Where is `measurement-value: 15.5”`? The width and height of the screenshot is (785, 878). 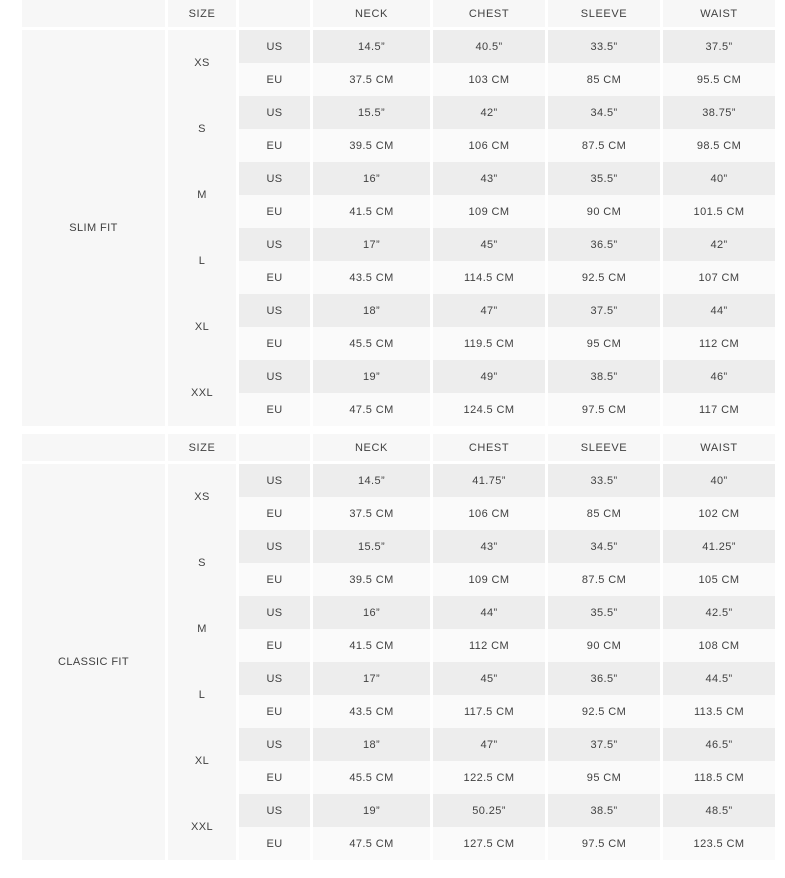 measurement-value: 15.5” is located at coordinates (370, 112).